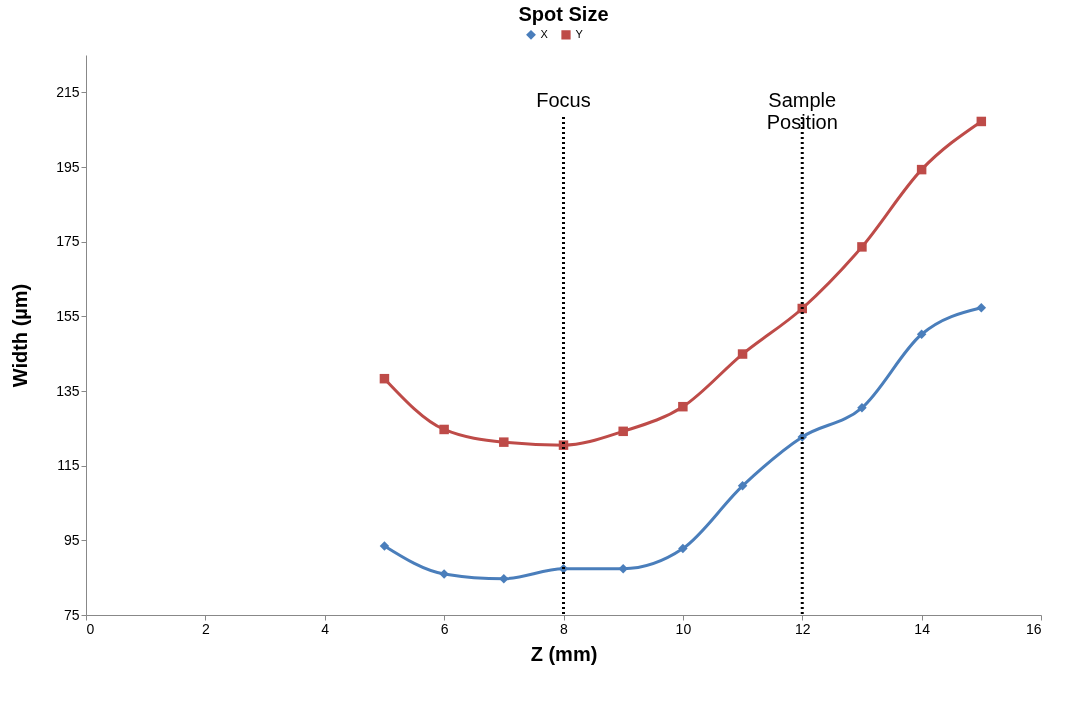 Image resolution: width=1071 pixels, height=704 pixels. Describe the element at coordinates (579, 33) in the screenshot. I see `legend-label: Y` at that location.